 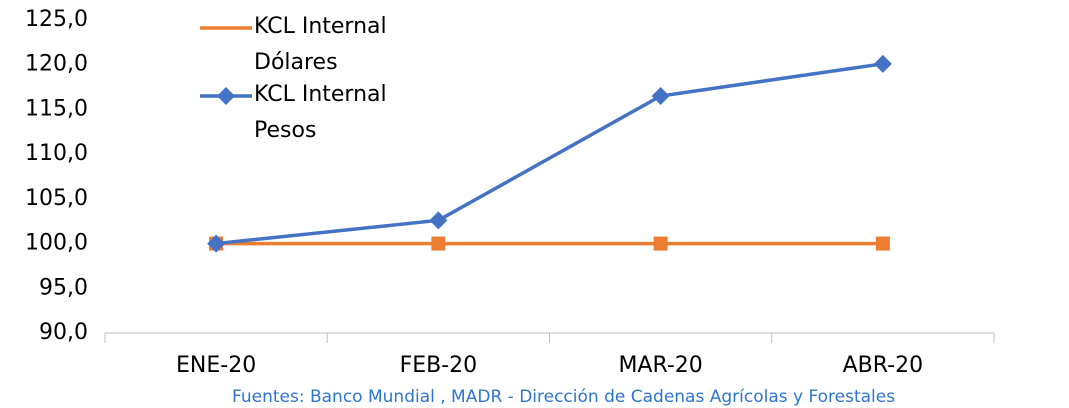 What do you see at coordinates (883, 365) in the screenshot?
I see `x-tick-label: ABR-20` at bounding box center [883, 365].